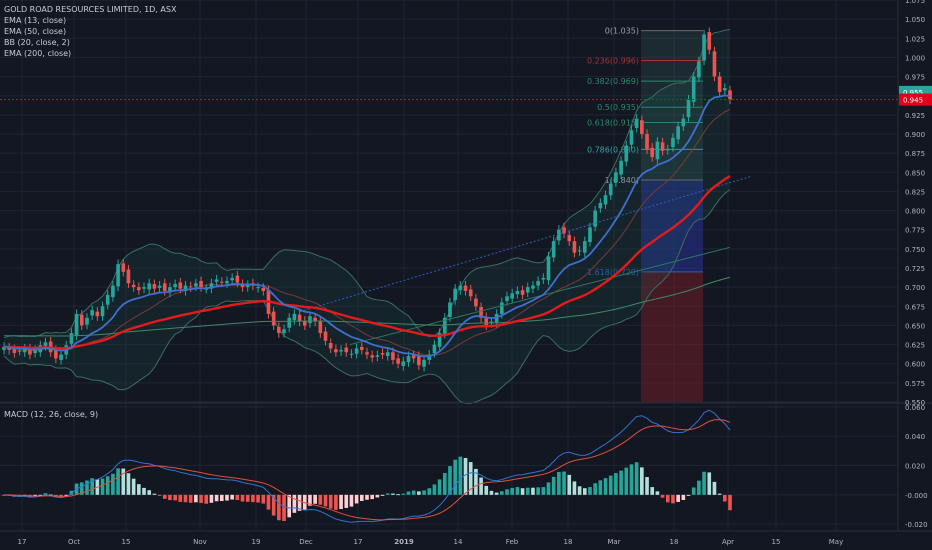 Image resolution: width=932 pixels, height=550 pixels. Describe the element at coordinates (915, 20) in the screenshot. I see `price-tick-label: 1.050` at that location.